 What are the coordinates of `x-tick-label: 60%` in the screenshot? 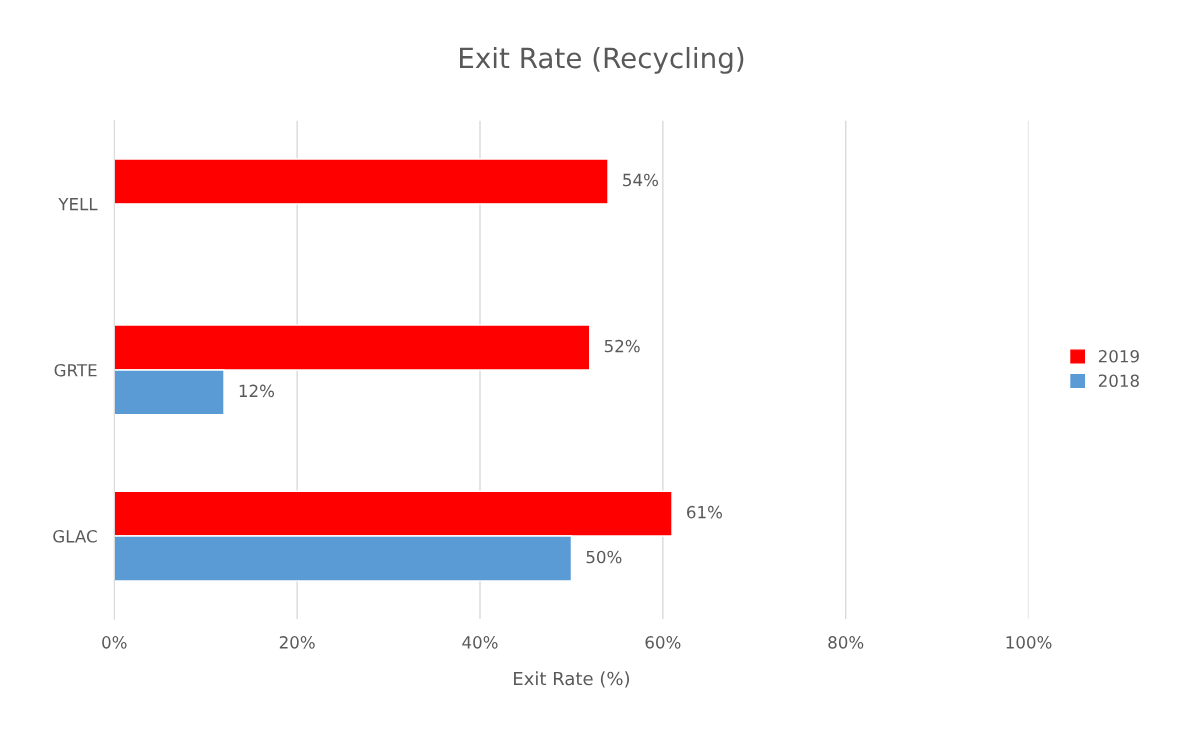 It's located at (663, 642).